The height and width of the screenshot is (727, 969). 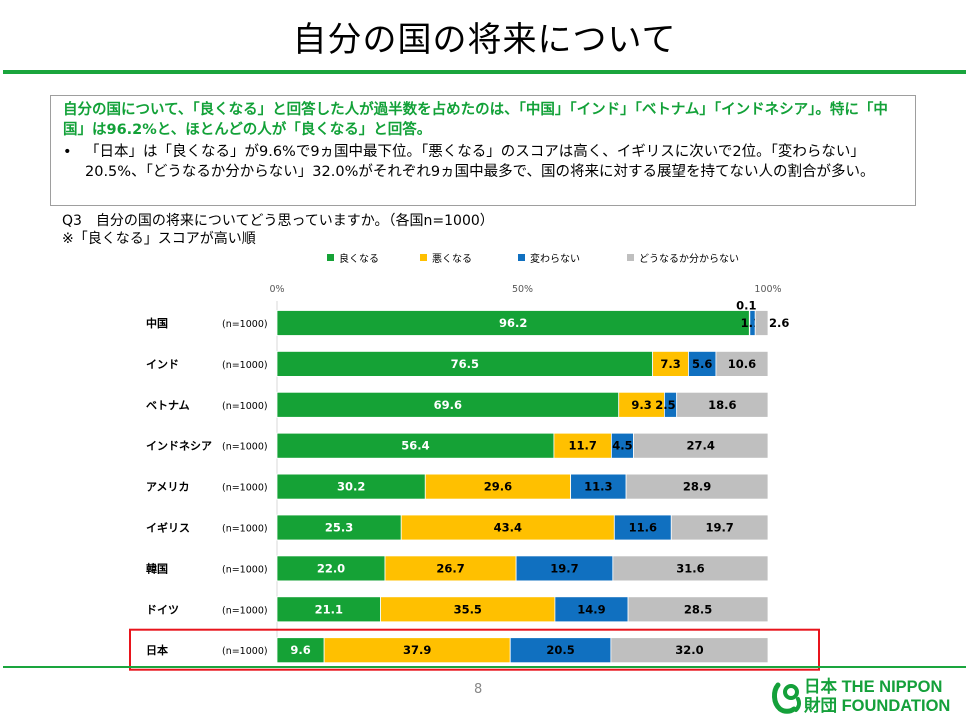 What do you see at coordinates (622, 446) in the screenshot?
I see `data-label: 4.5` at bounding box center [622, 446].